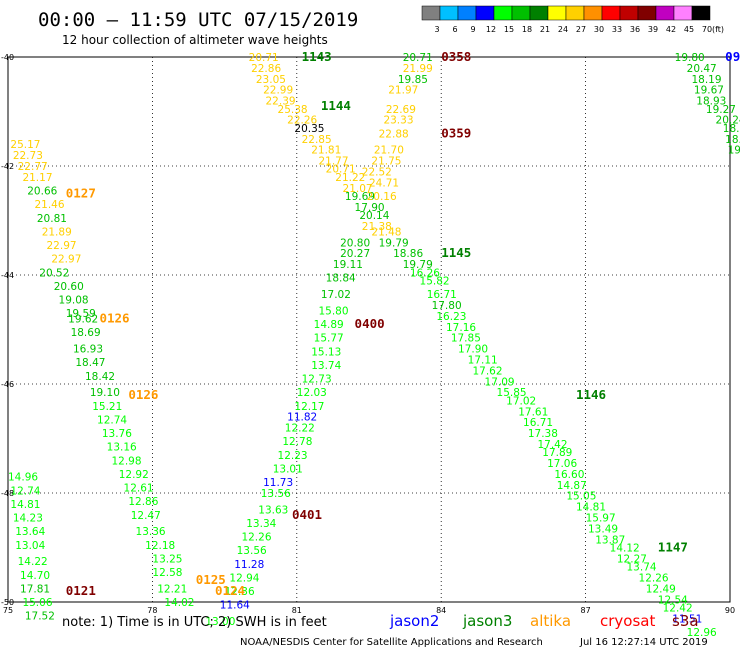 This screenshot has height=650, width=740. What do you see at coordinates (317, 140) in the screenshot?
I see `wave-height-label: 22.85` at bounding box center [317, 140].